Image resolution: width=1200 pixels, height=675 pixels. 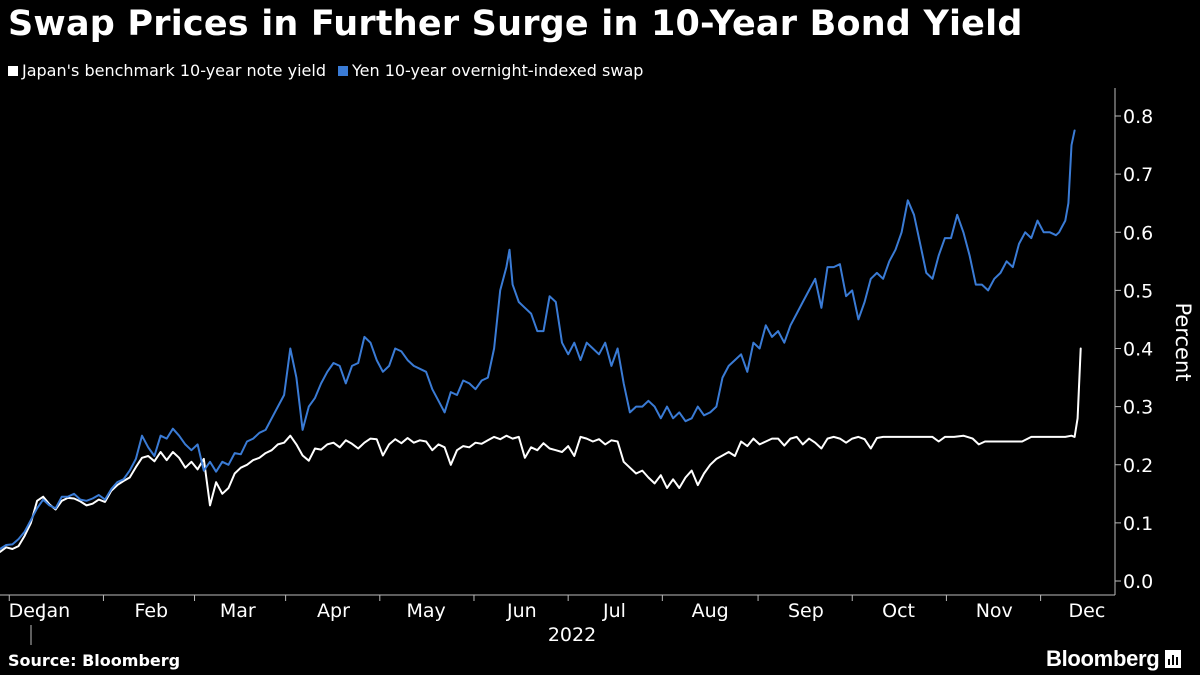 What do you see at coordinates (13, 70) in the screenshot?
I see `legend-swatch-jgb-yield` at bounding box center [13, 70].